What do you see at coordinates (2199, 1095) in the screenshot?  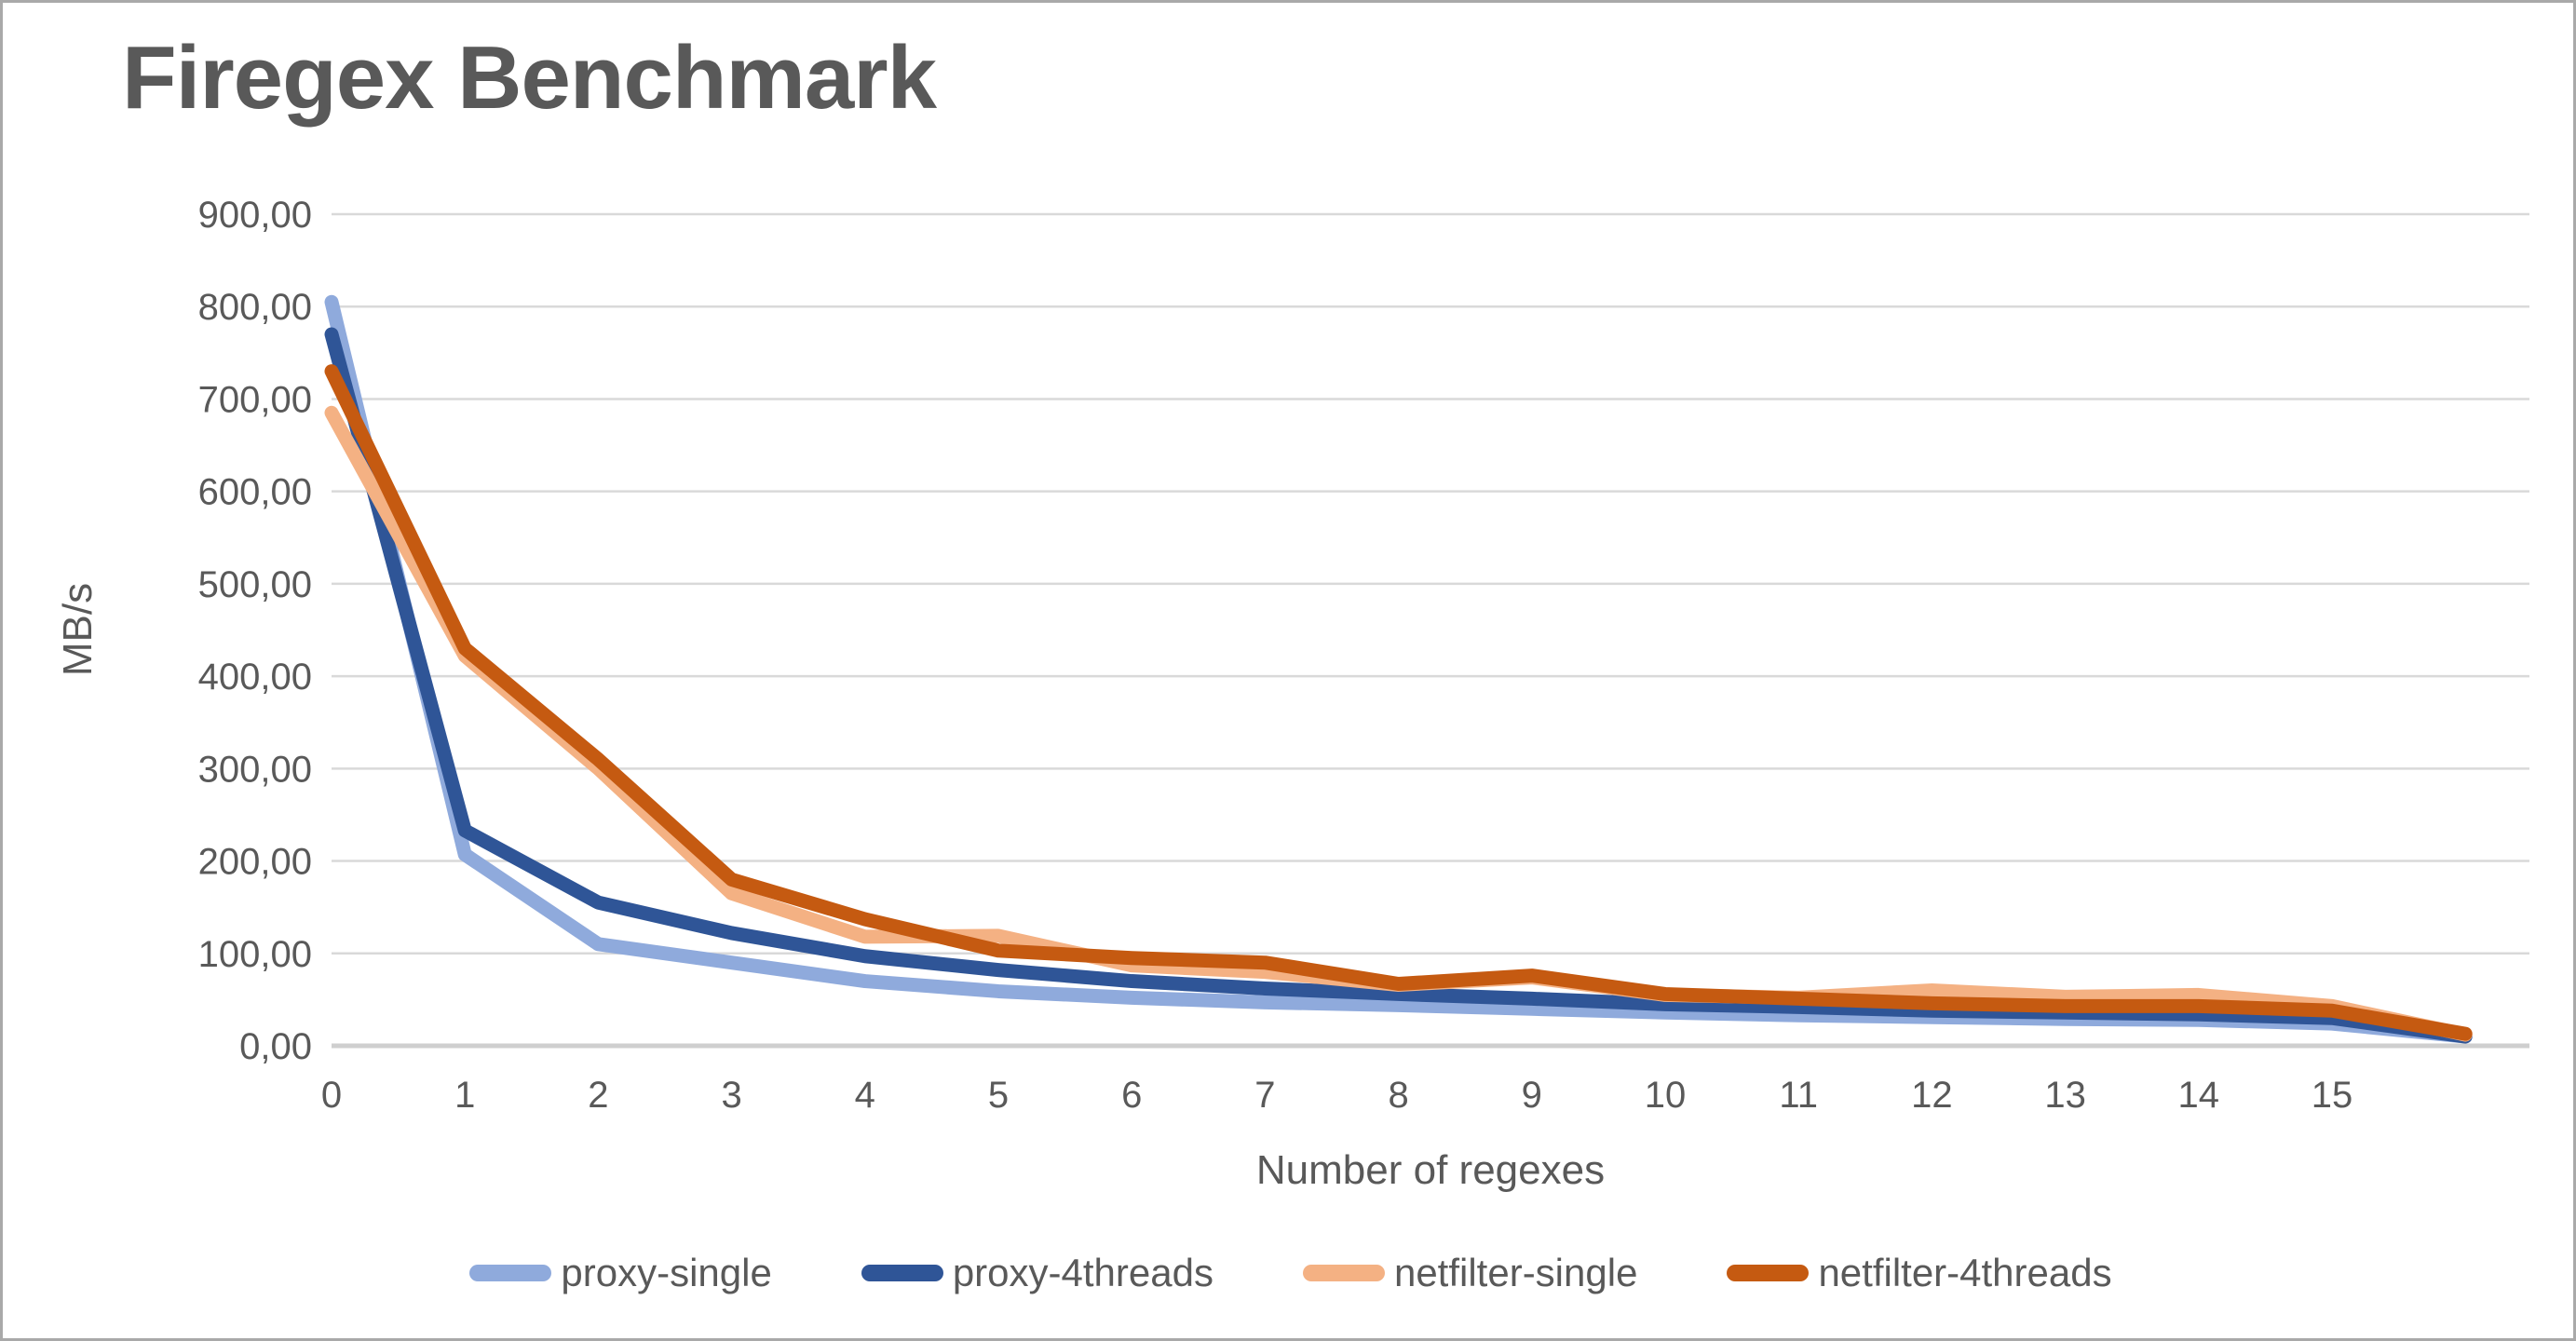 I see `x-tick-label: 14` at bounding box center [2199, 1095].